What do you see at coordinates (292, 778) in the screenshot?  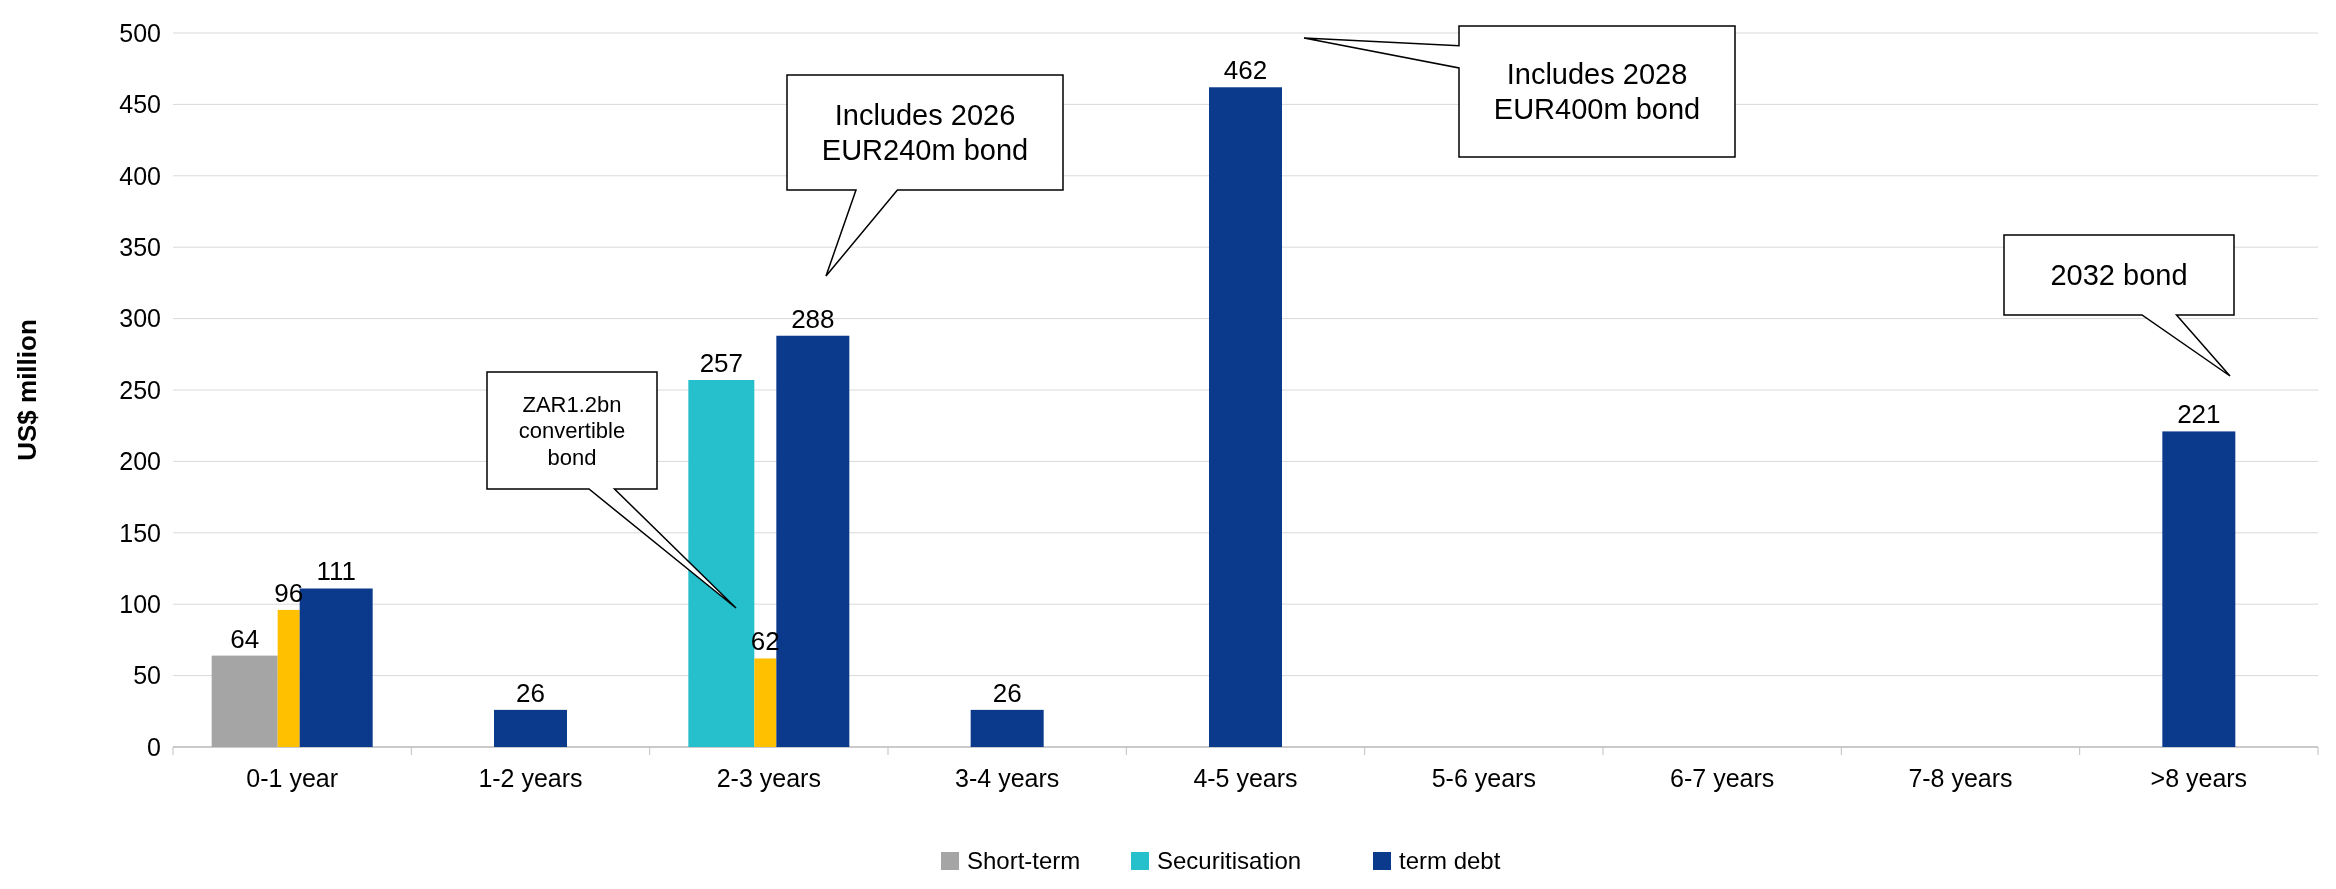 I see `x-tick-label: 0-1 year` at bounding box center [292, 778].